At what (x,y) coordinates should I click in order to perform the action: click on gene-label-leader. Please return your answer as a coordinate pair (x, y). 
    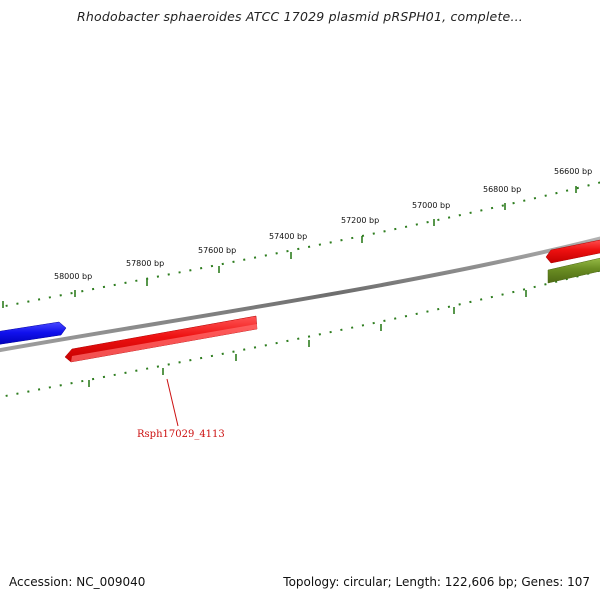
    Looking at the image, I should click on (172, 402).